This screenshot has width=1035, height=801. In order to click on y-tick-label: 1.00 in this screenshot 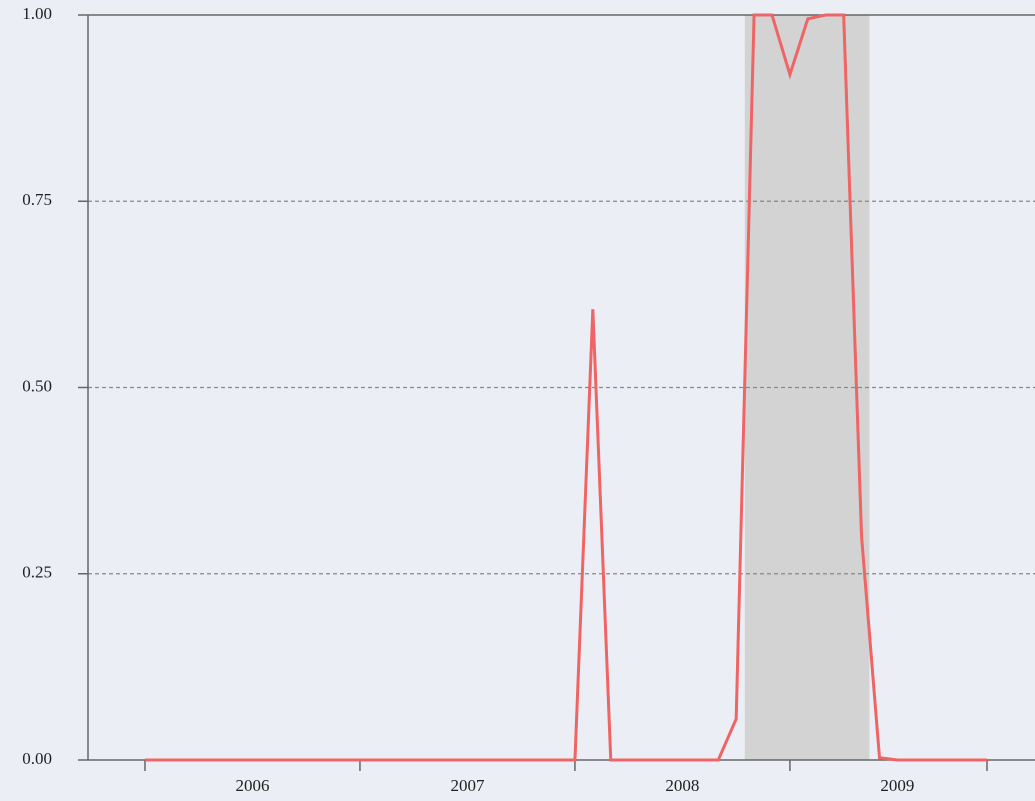, I will do `click(37, 13)`.